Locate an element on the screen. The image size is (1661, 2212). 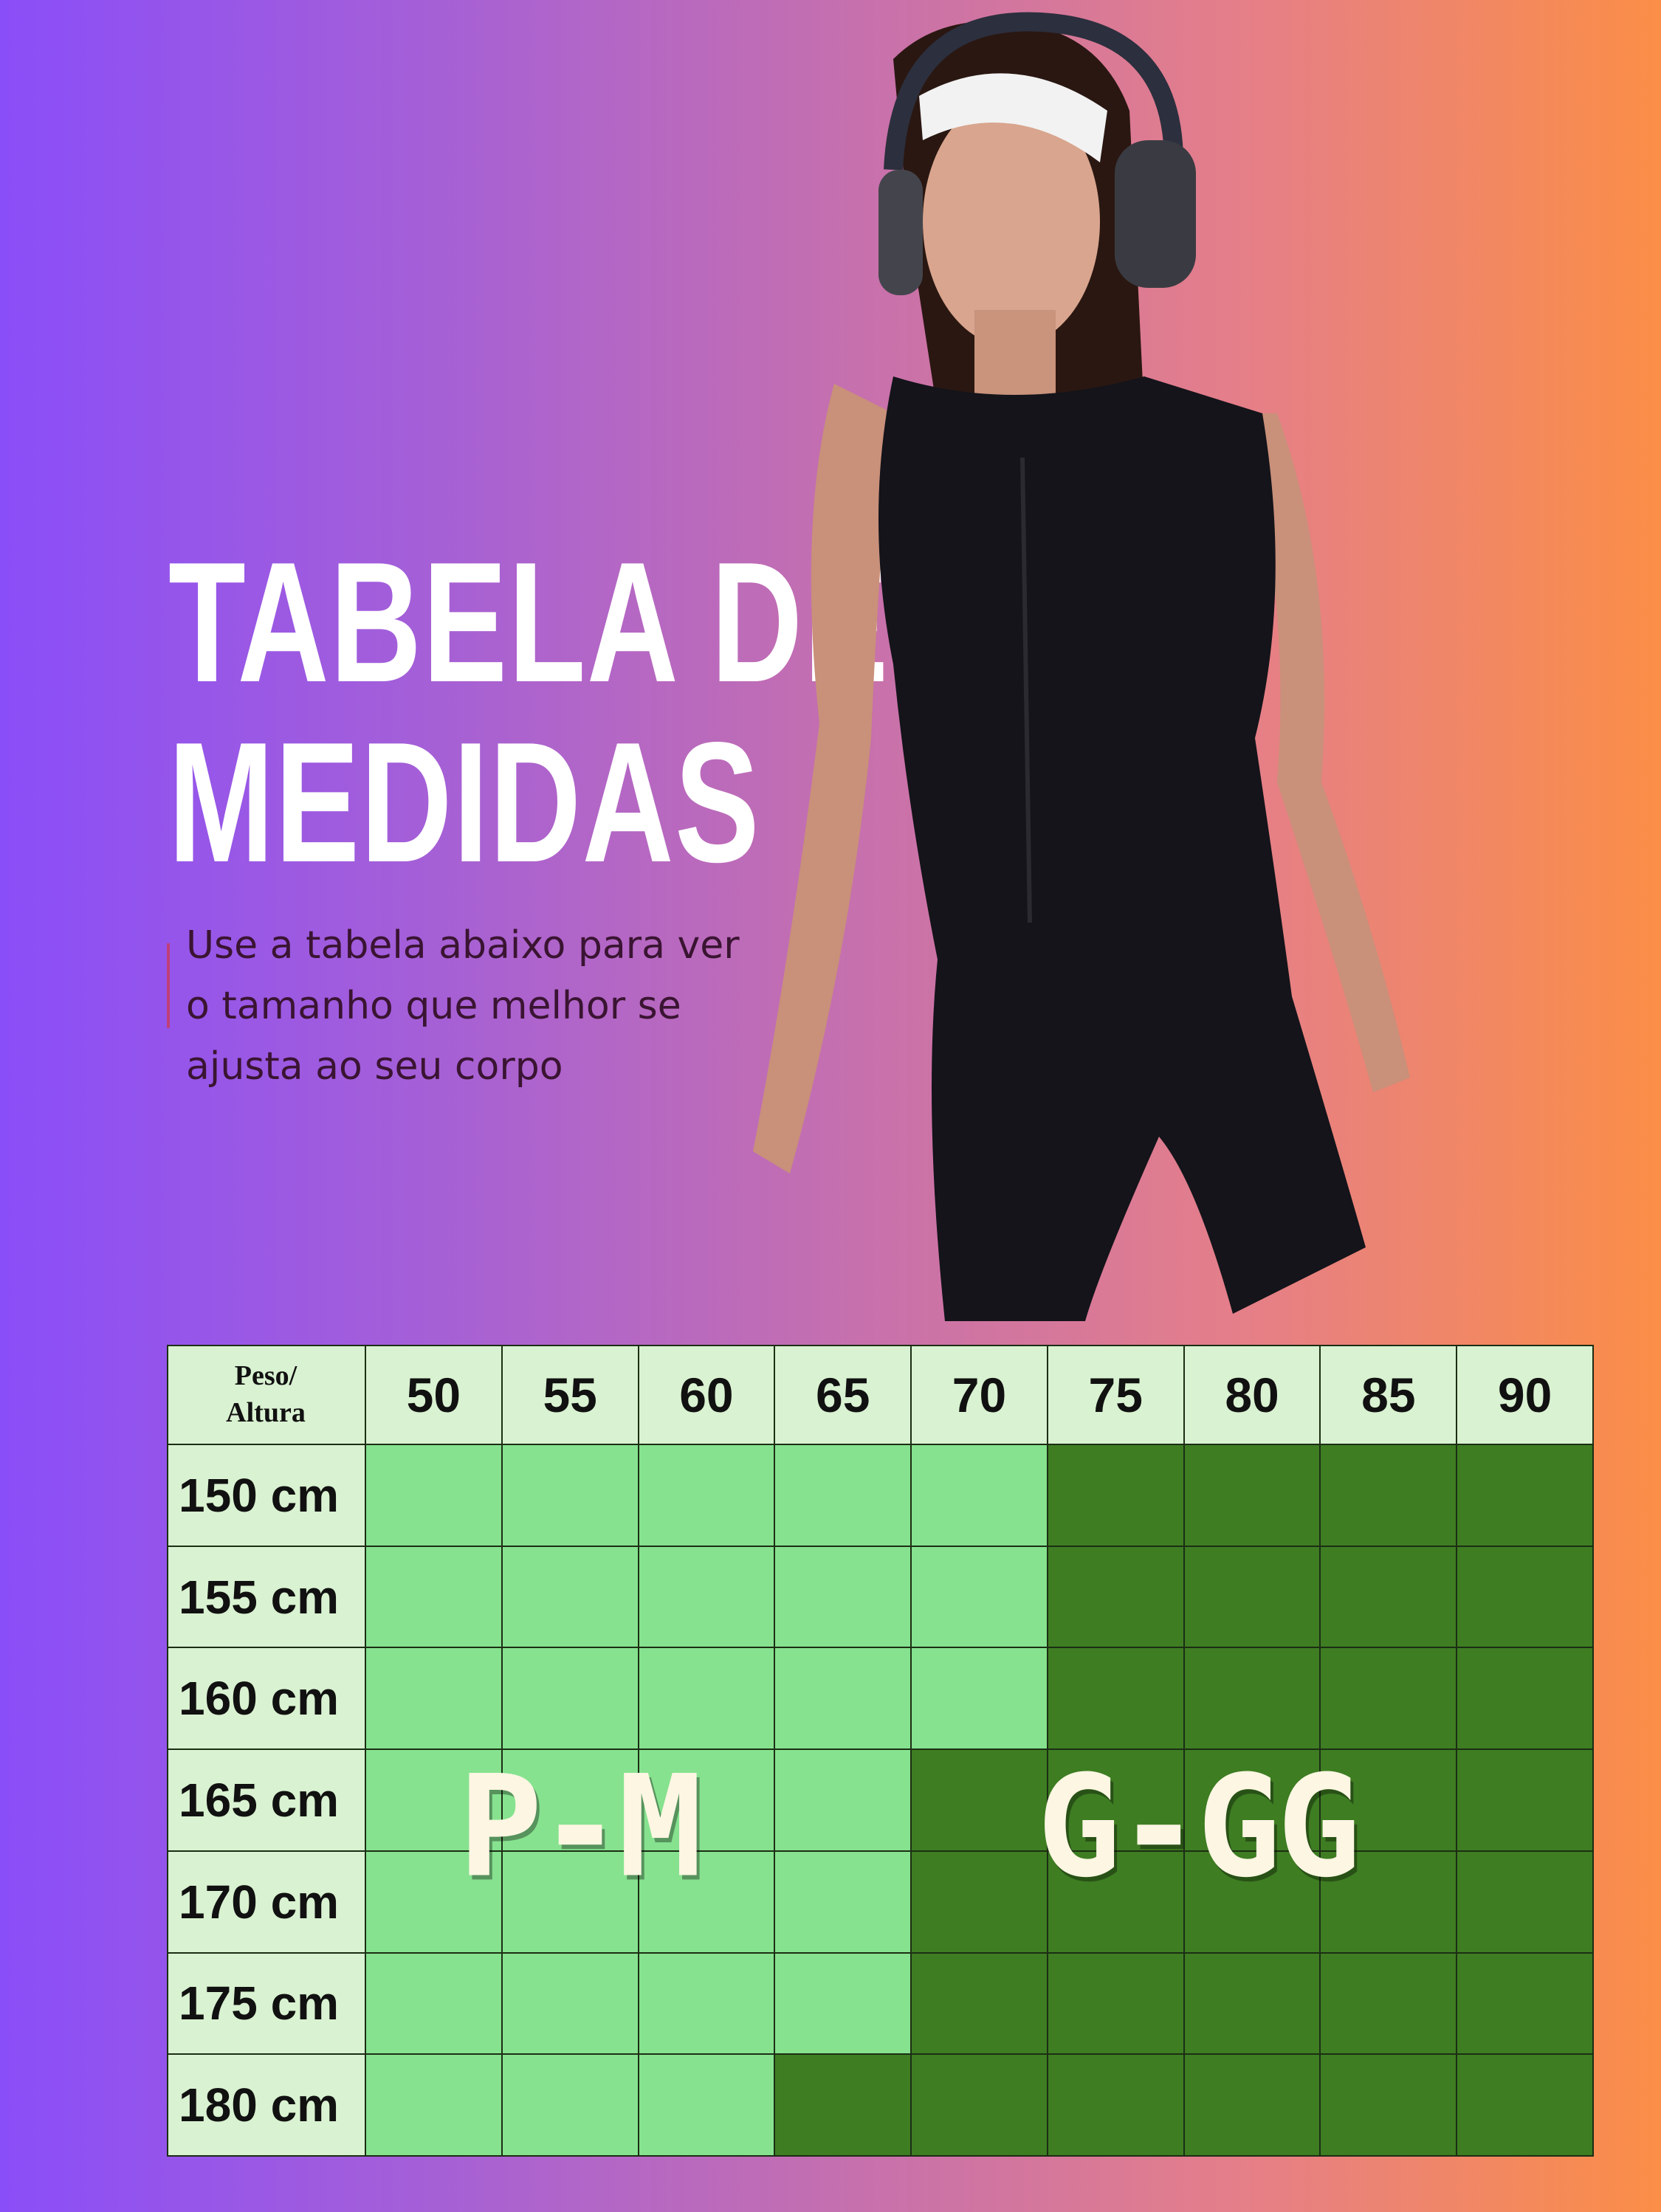
height-label: 180 cm is located at coordinates (266, 2105).